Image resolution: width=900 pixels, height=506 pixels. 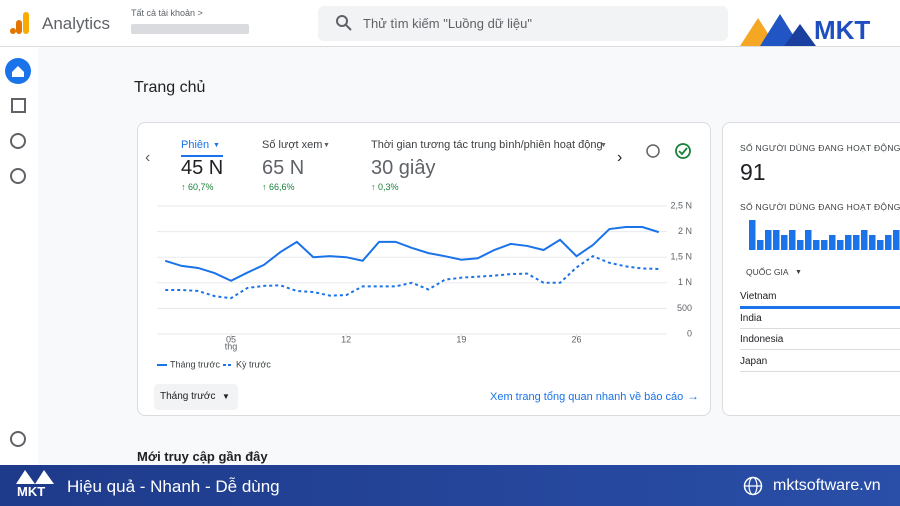 I want to click on report-link: Xem trang tổng quan nhanh về báo cáo, so click(x=587, y=397).